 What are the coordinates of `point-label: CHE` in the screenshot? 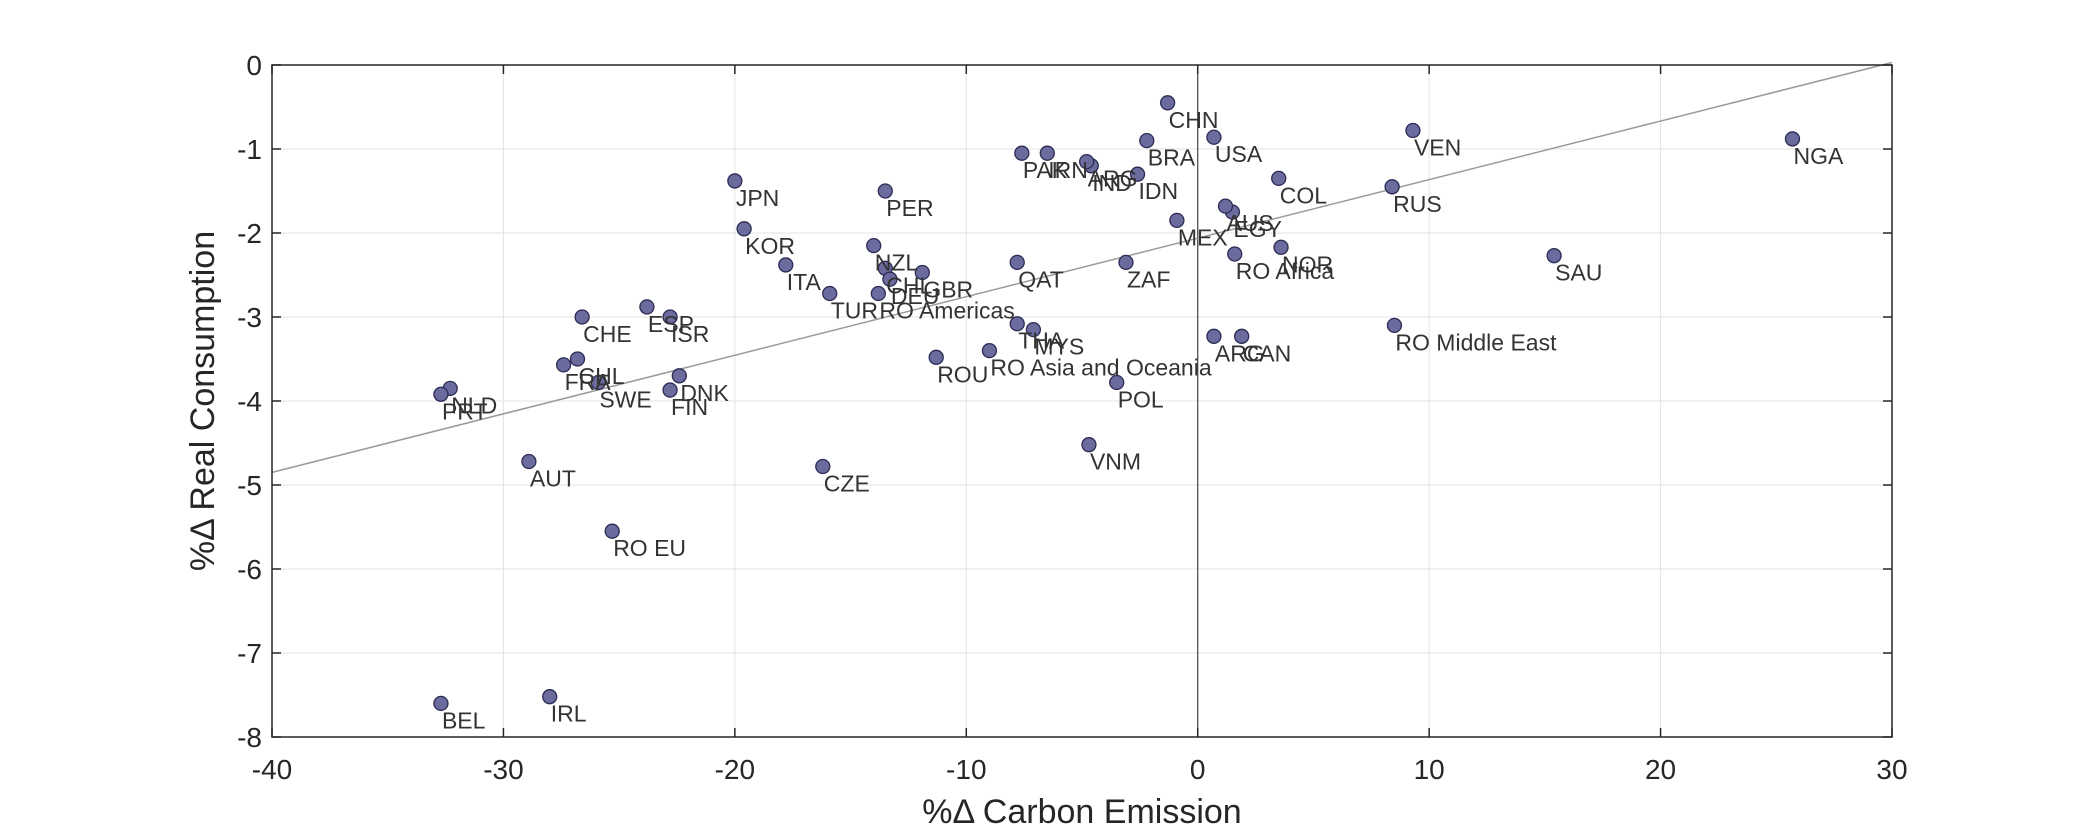 It's located at (607, 334).